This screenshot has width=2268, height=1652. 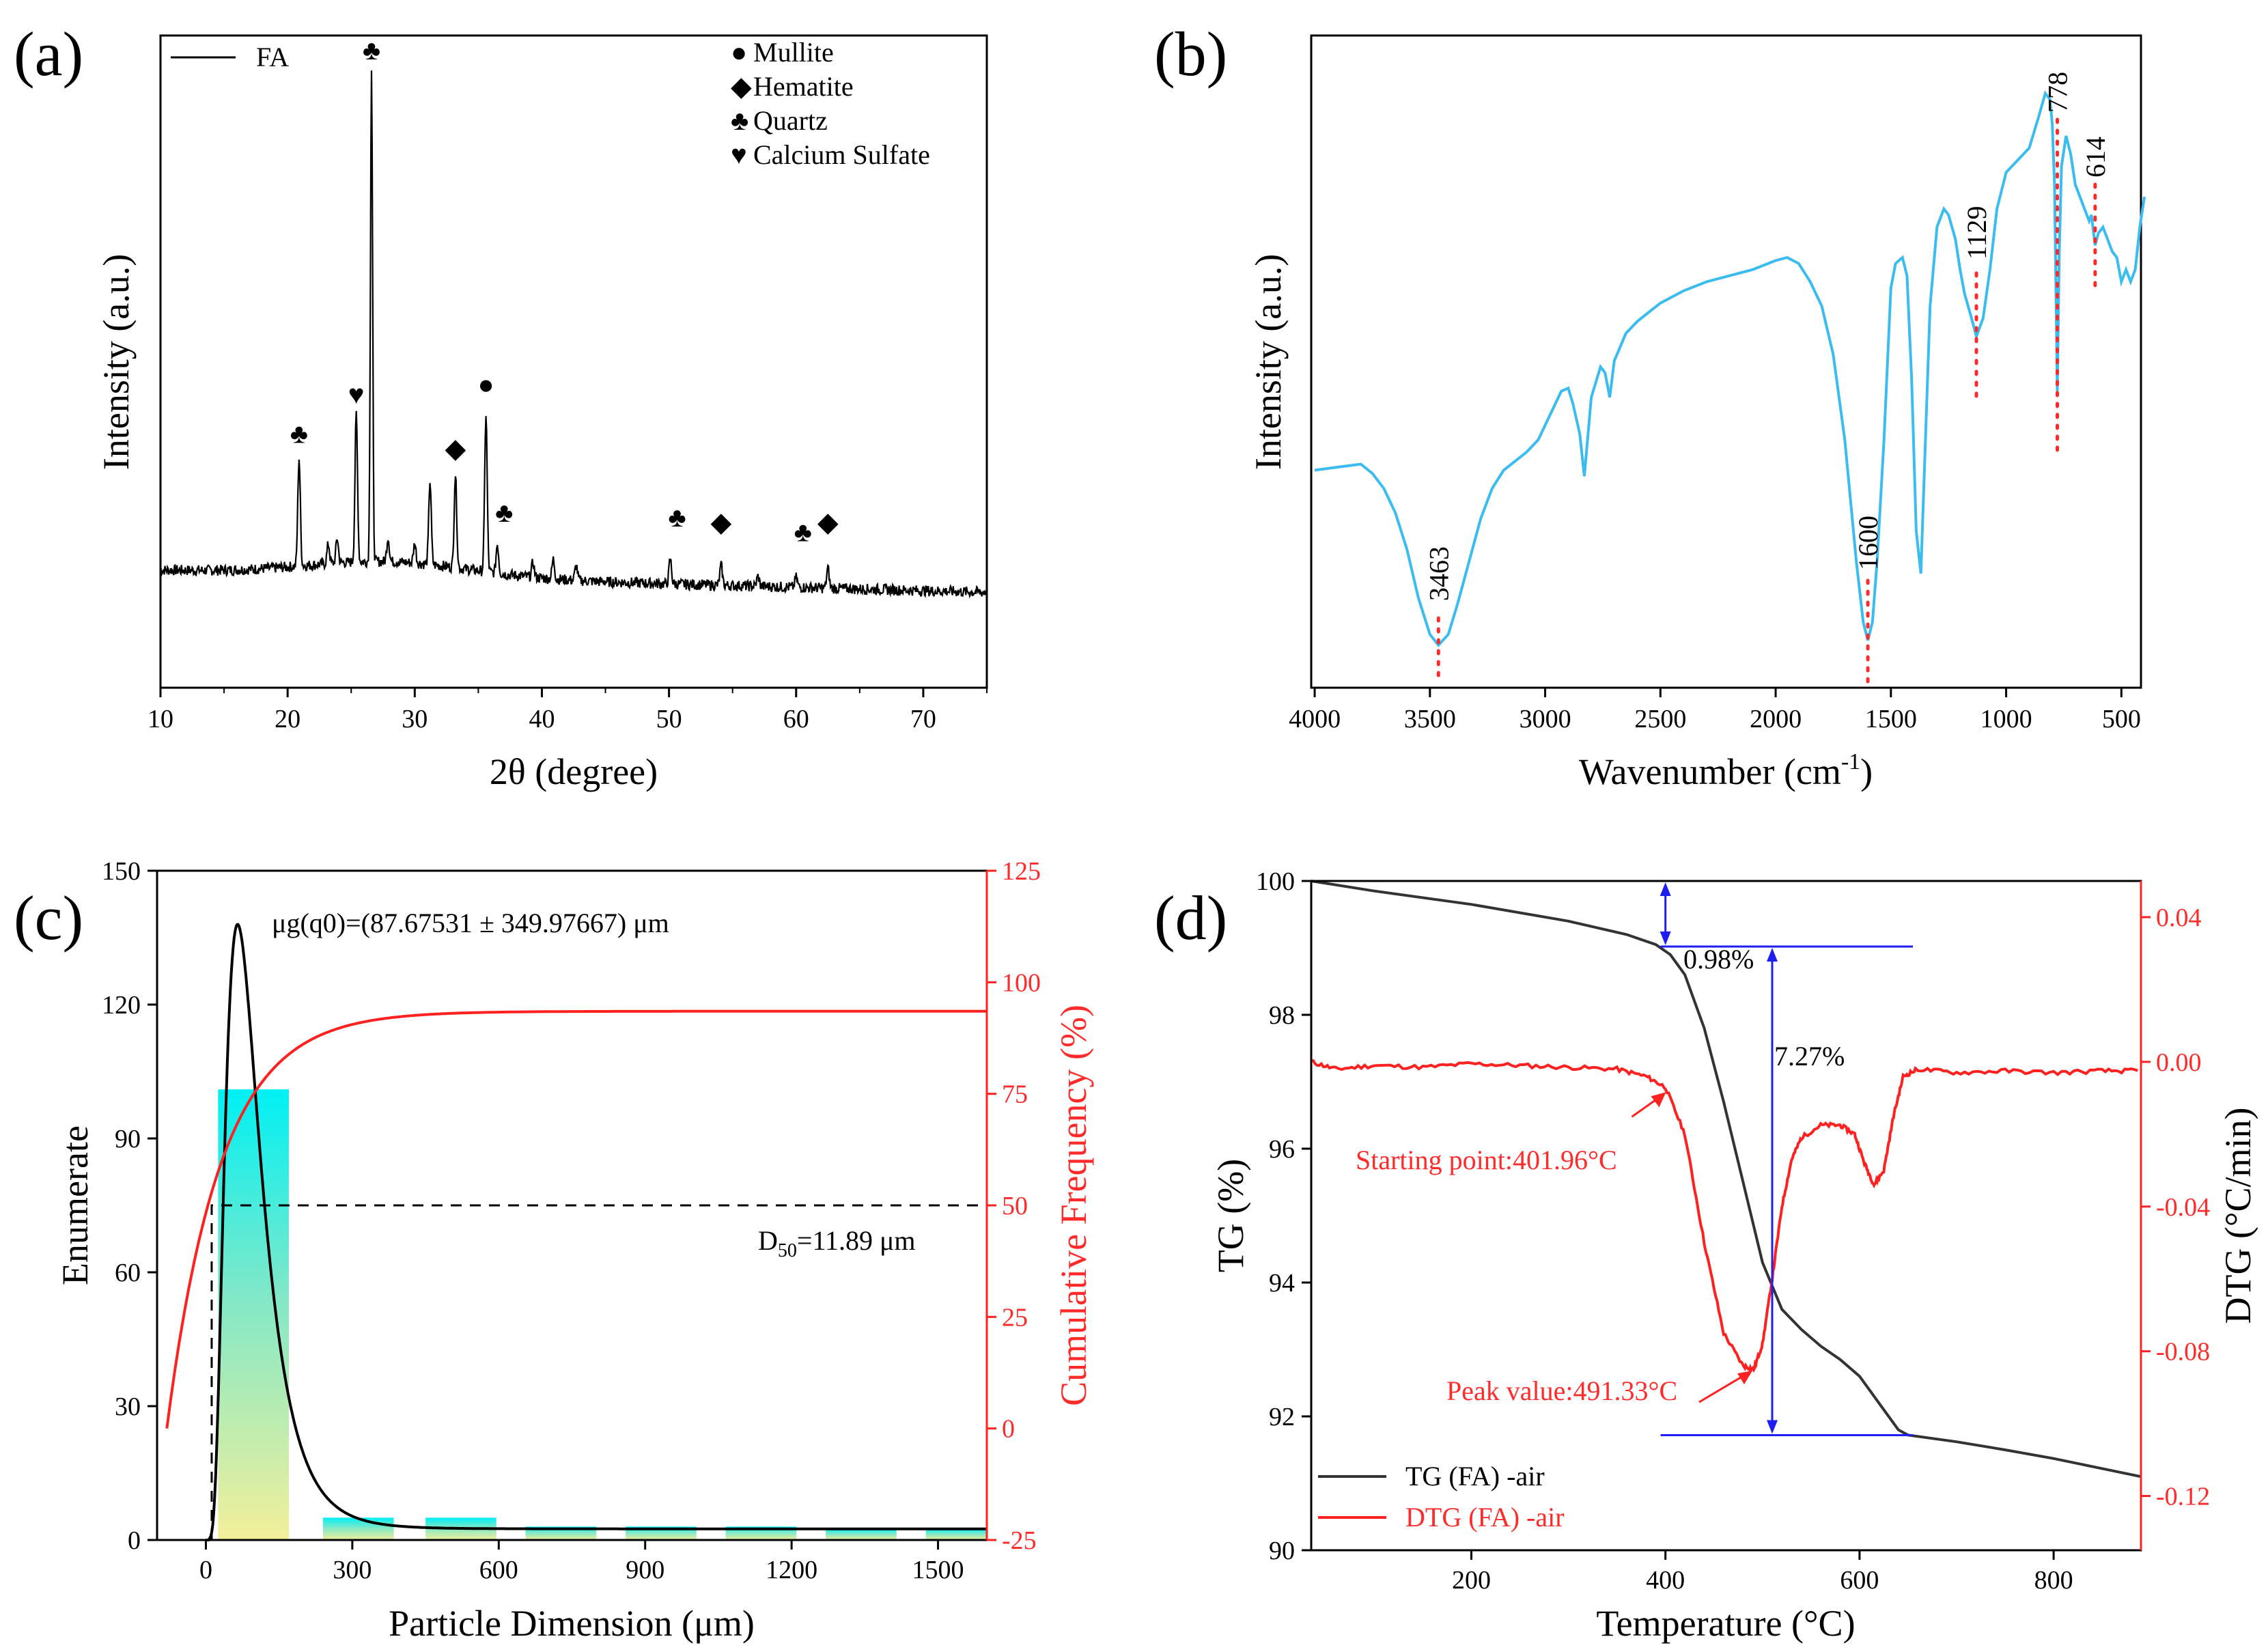 What do you see at coordinates (1730, 368) in the screenshot?
I see `ftir-curve` at bounding box center [1730, 368].